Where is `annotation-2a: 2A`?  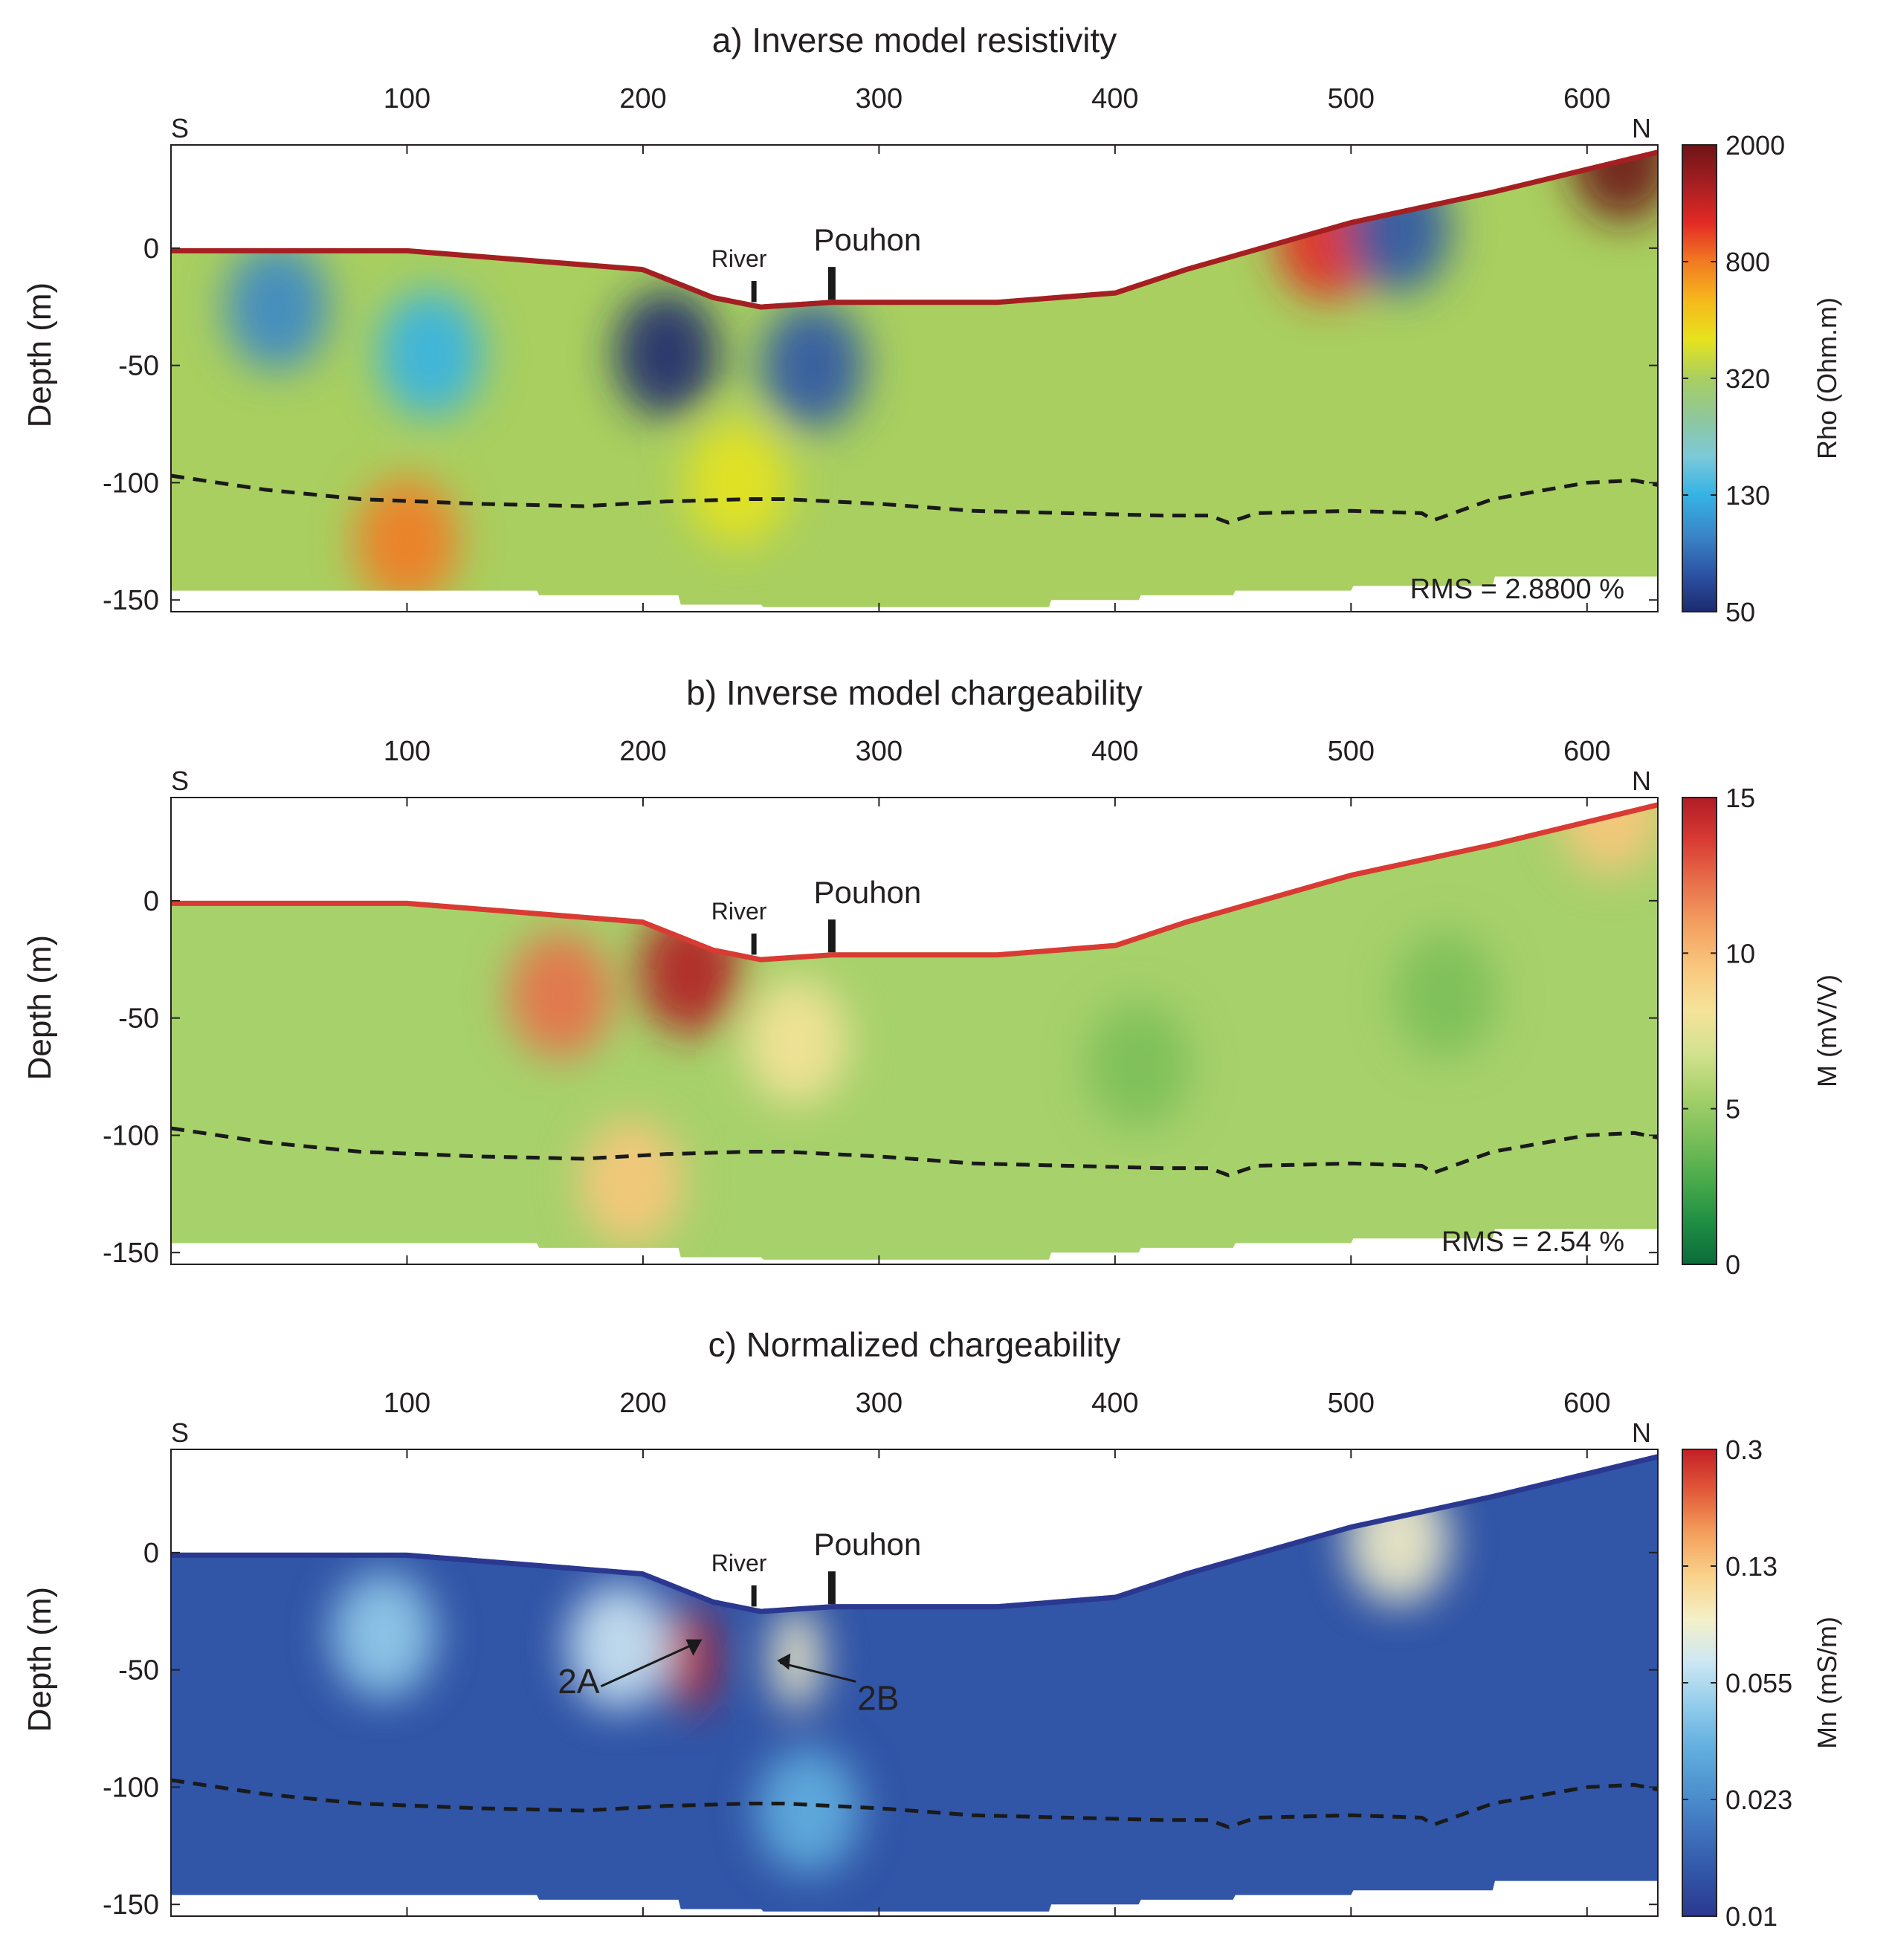 annotation-2a: 2A is located at coordinates (579, 1681).